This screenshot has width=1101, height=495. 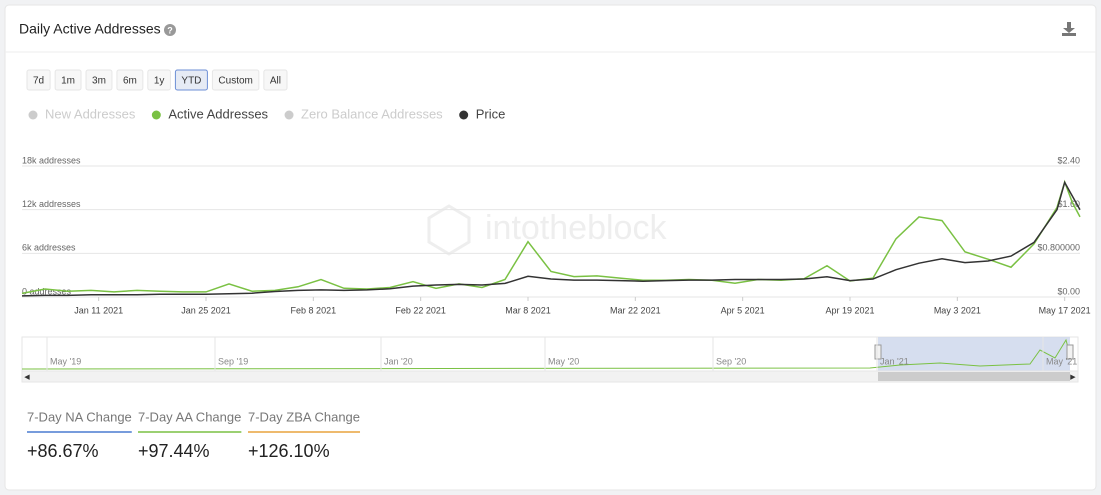 I want to click on navigator, so click(x=550, y=359).